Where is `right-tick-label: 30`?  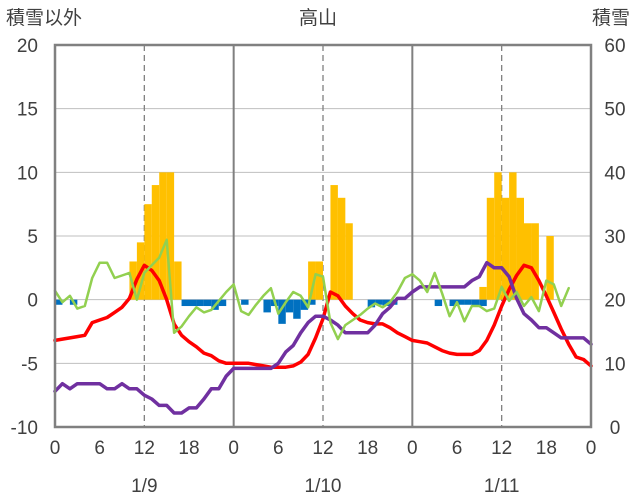
right-tick-label: 30 is located at coordinates (614, 237).